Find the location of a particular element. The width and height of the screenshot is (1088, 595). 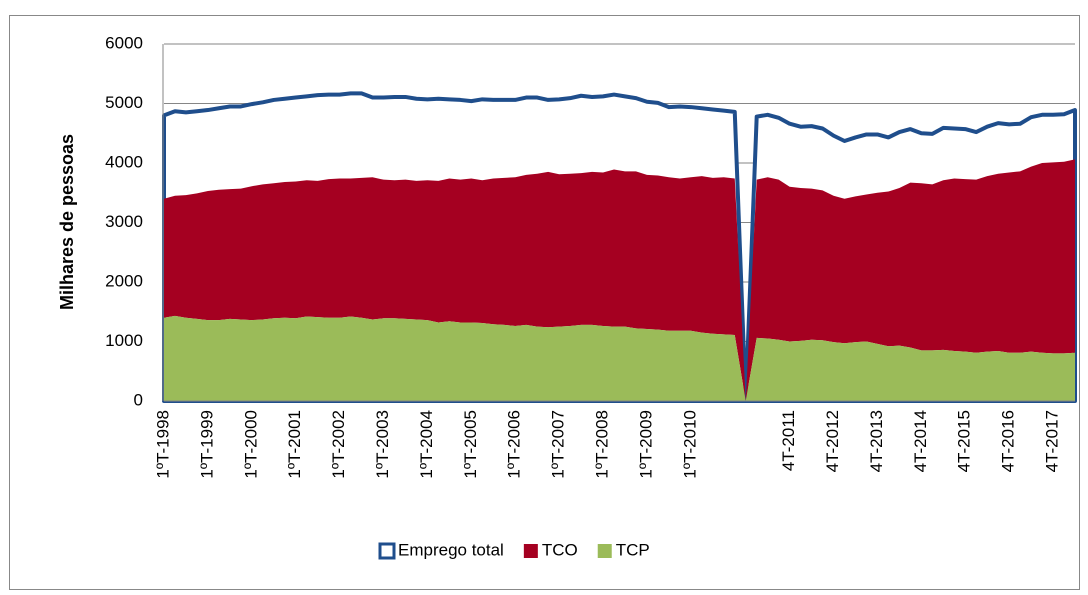

x-tick-label: 1ºT-2006 is located at coordinates (514, 444).